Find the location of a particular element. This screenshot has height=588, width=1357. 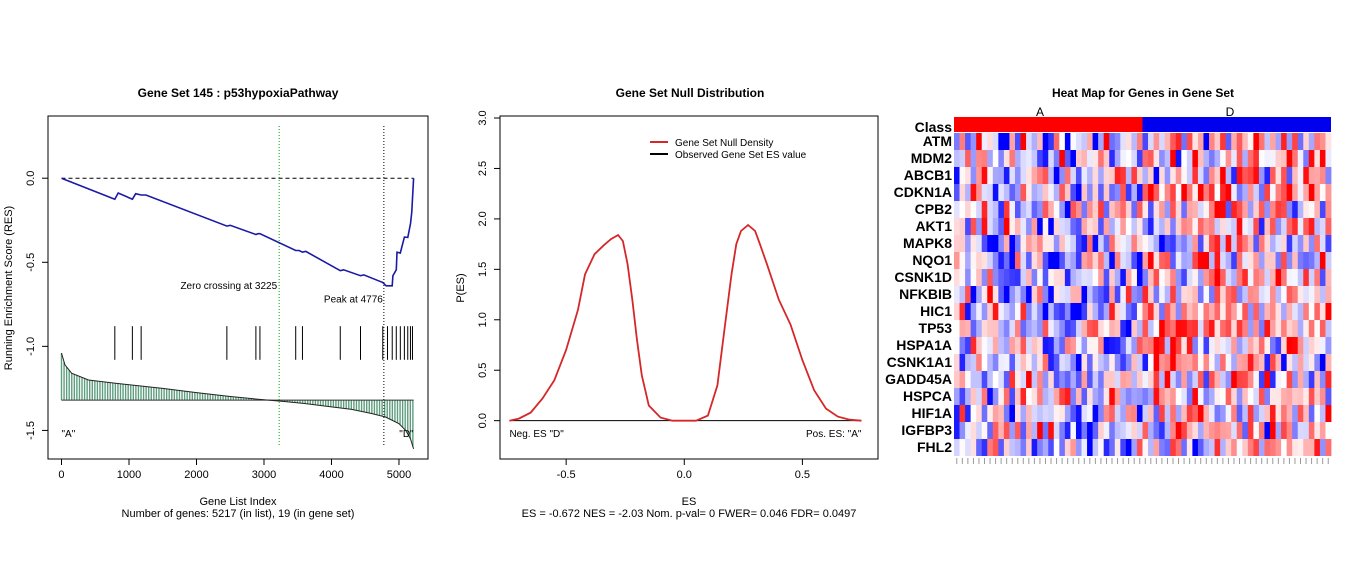

x-tick-label: 5000 is located at coordinates (399, 475).